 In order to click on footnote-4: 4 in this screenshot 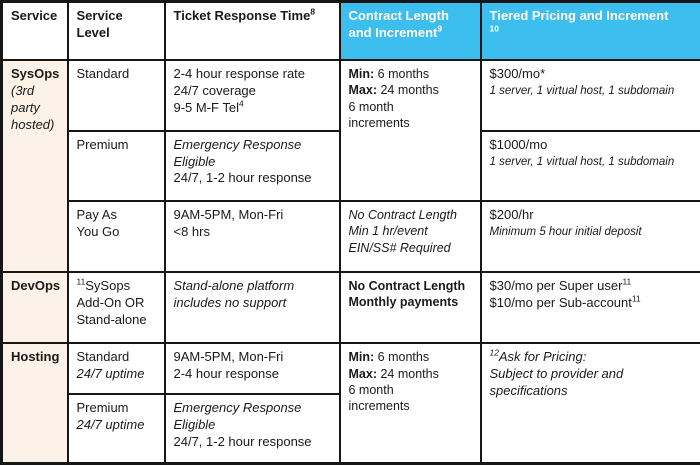, I will do `click(241, 103)`.